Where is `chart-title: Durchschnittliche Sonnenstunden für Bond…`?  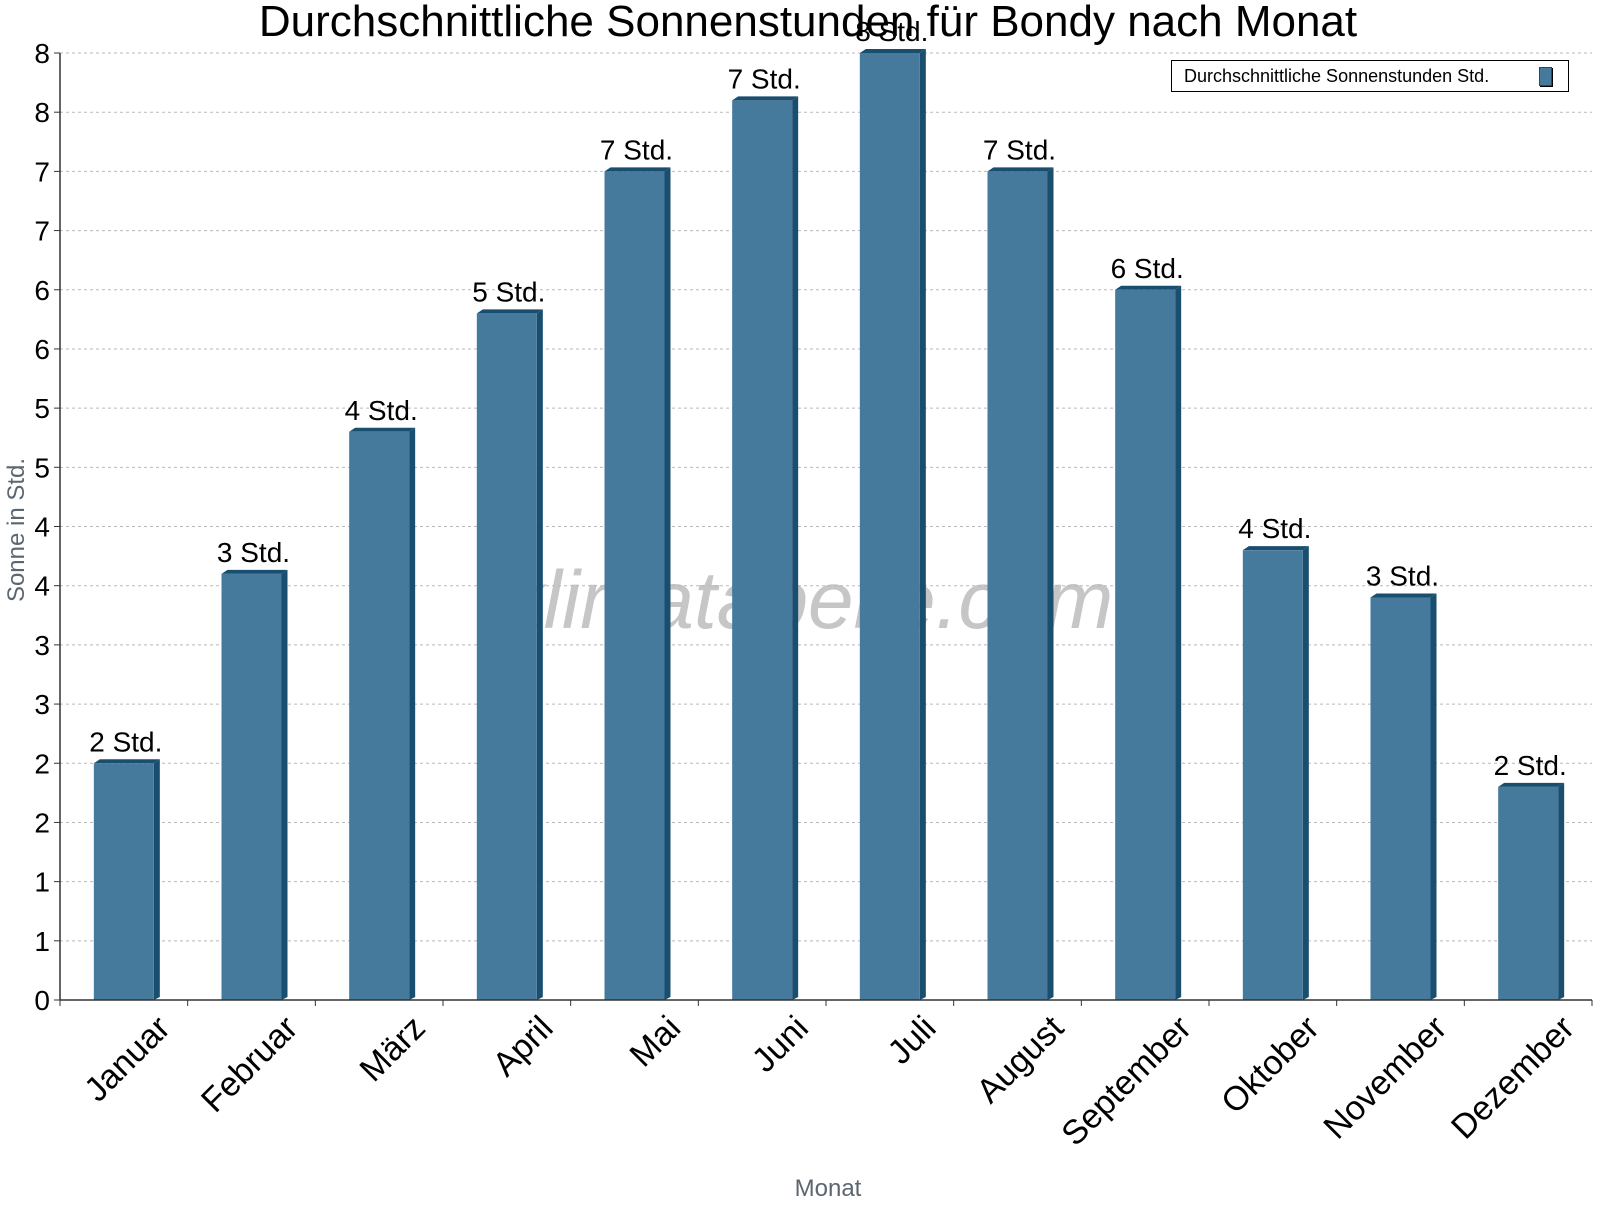 chart-title: Durchschnittliche Sonnenstunden für Bond… is located at coordinates (808, 23).